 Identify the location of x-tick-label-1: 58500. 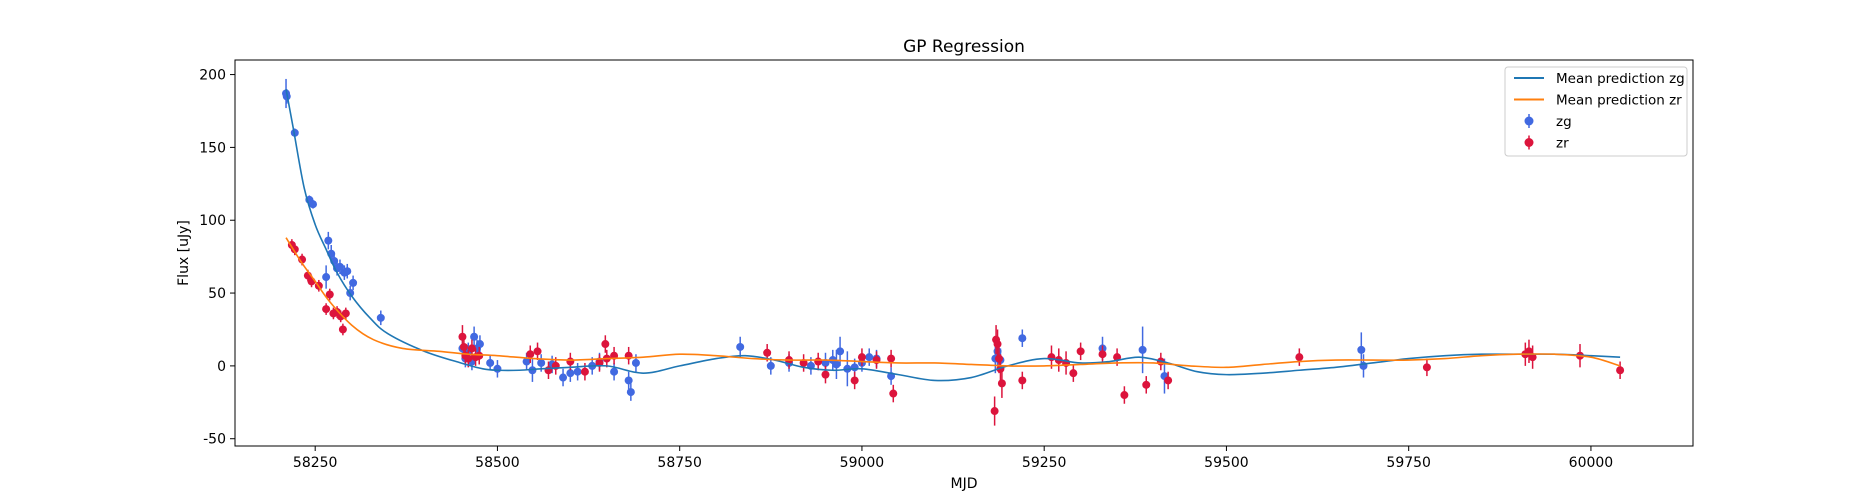
(497, 463).